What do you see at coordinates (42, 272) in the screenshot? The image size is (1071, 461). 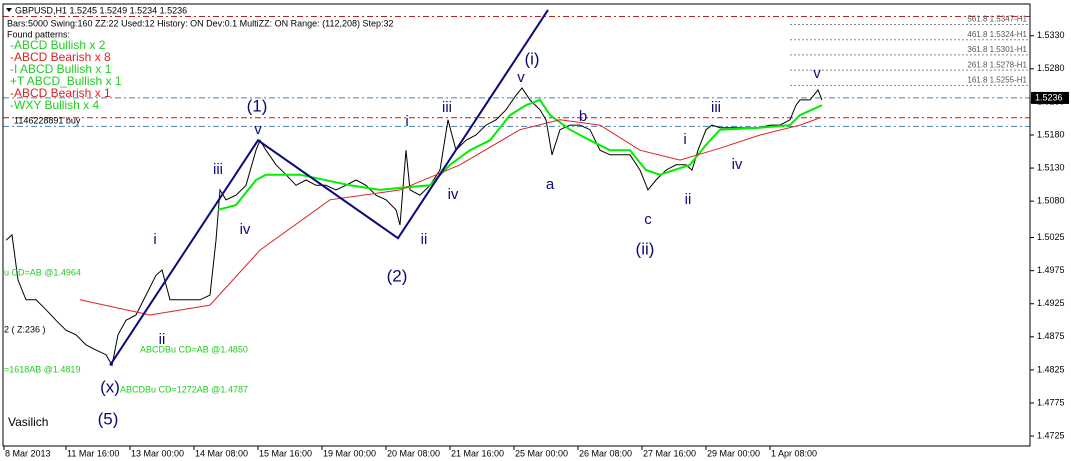 I see `pattern-label: u CD=AB @1.4964` at bounding box center [42, 272].